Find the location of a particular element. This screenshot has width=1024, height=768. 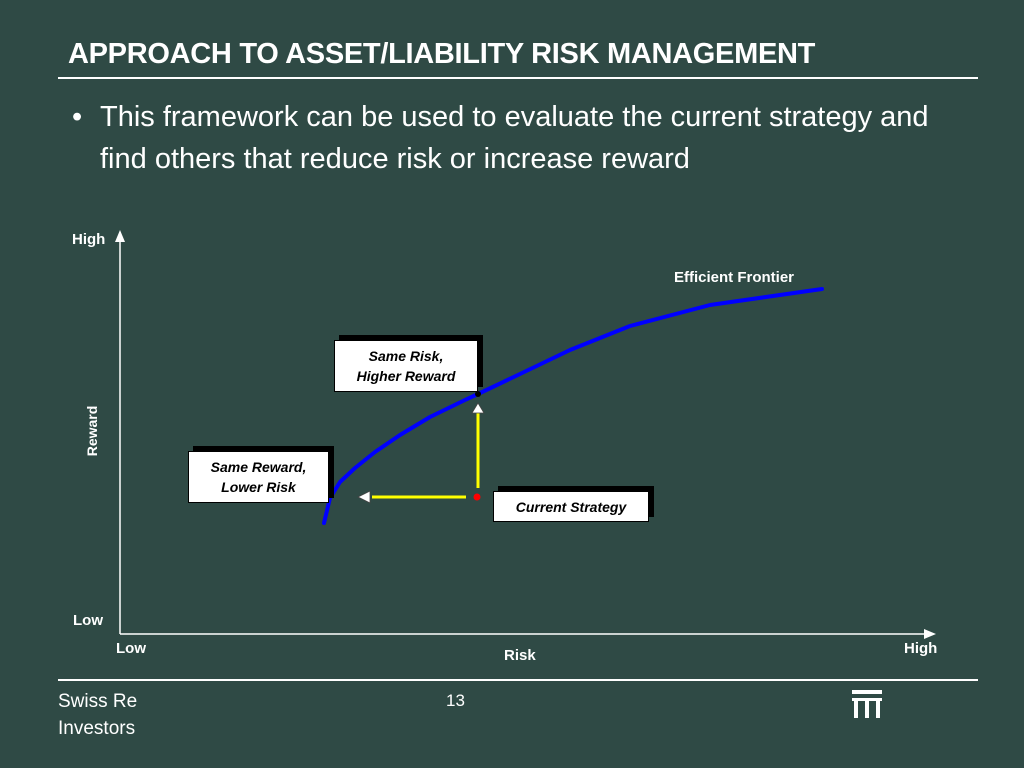

footer-company-line1: Swiss Re is located at coordinates (98, 701).